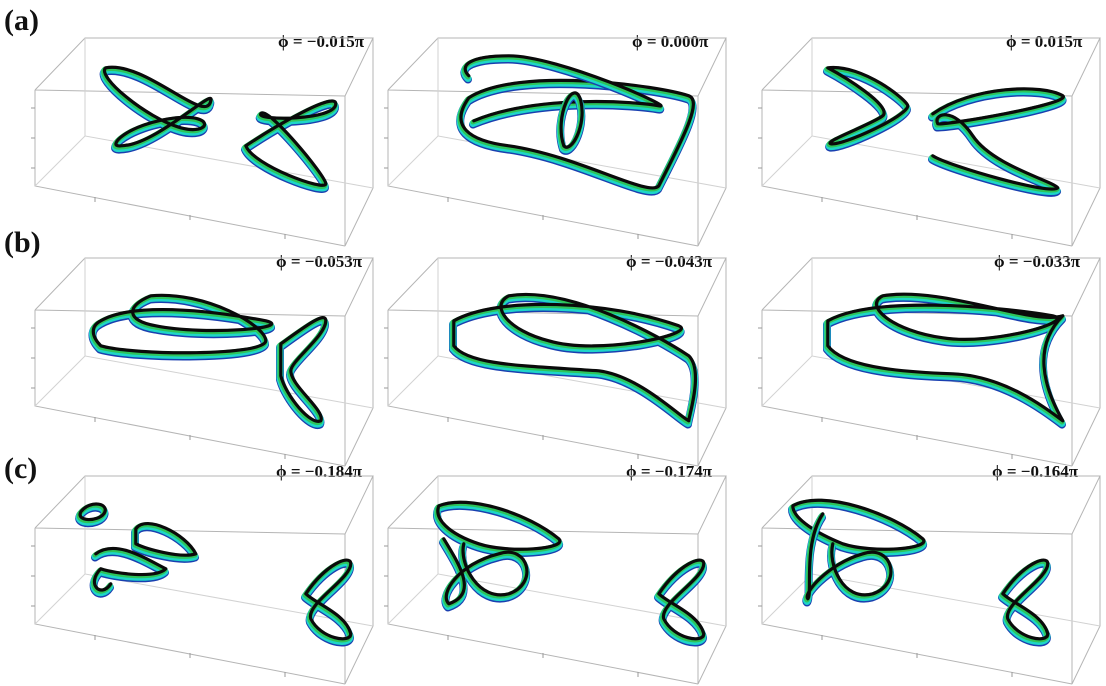 This screenshot has height=686, width=1106. I want to click on panel-c2, so click(555, 580).